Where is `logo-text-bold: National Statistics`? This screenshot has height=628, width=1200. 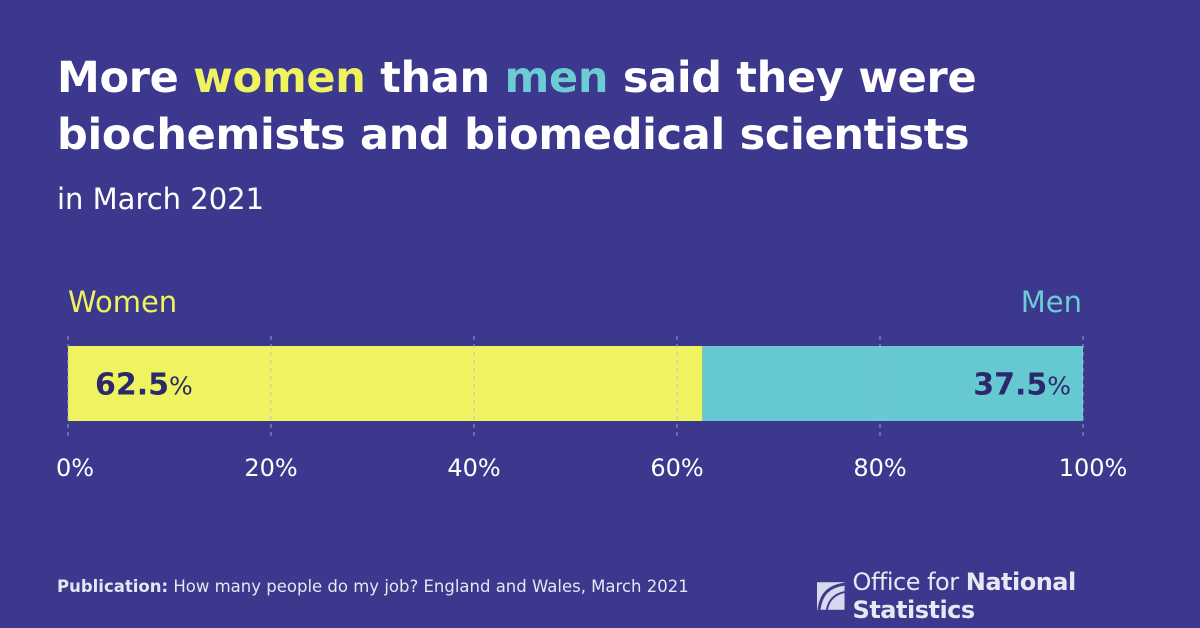
logo-text-bold: National Statistics is located at coordinates (964, 596).